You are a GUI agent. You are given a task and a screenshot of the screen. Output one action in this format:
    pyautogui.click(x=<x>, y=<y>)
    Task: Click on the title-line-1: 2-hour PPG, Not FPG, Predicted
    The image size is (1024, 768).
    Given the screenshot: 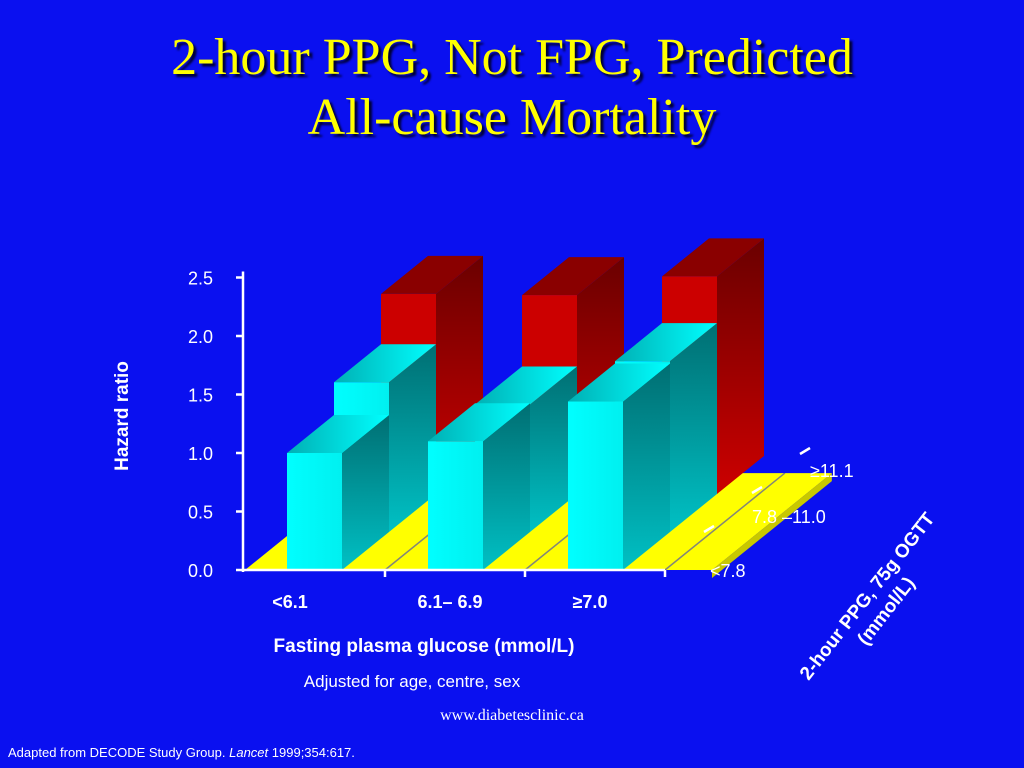 What is the action you would take?
    pyautogui.click(x=512, y=57)
    